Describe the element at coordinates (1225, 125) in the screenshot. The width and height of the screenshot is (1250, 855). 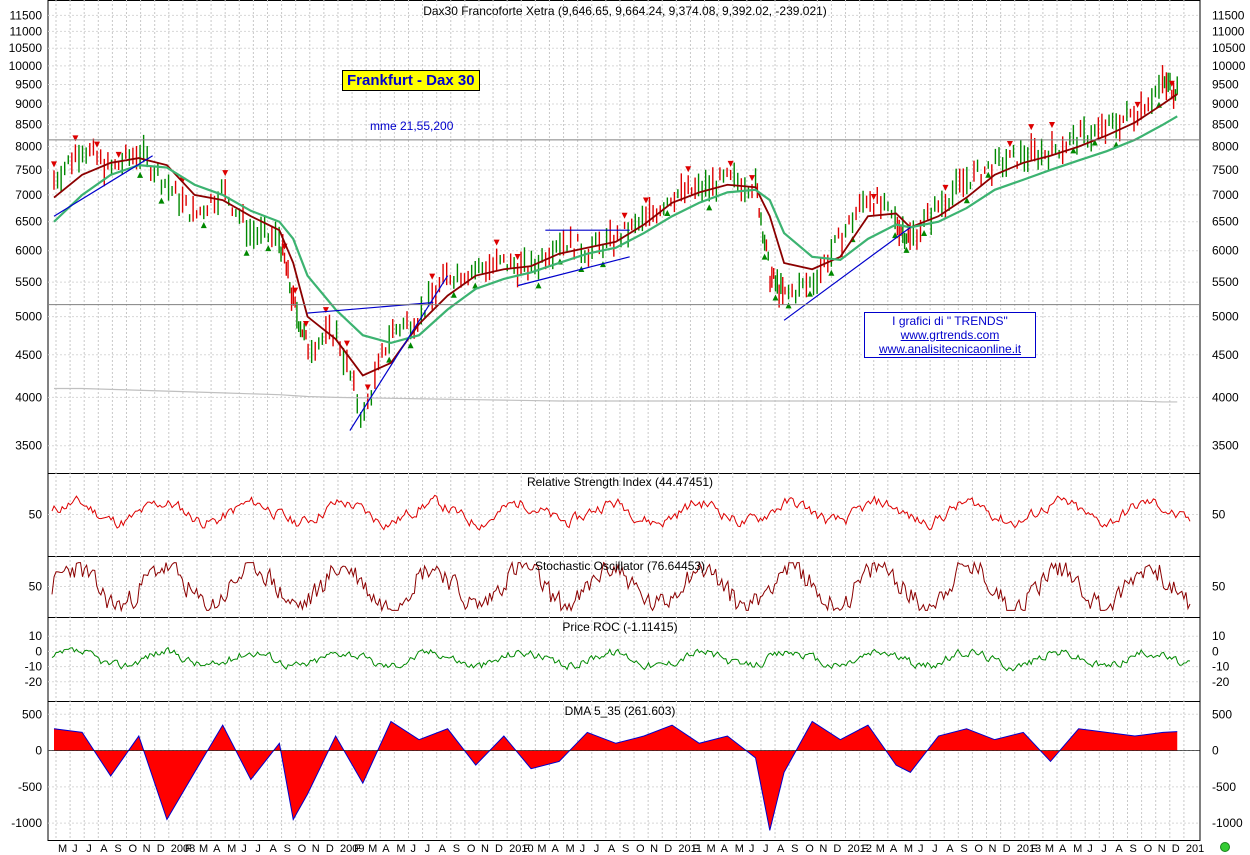
I see `y-tick-label-right: 8500` at that location.